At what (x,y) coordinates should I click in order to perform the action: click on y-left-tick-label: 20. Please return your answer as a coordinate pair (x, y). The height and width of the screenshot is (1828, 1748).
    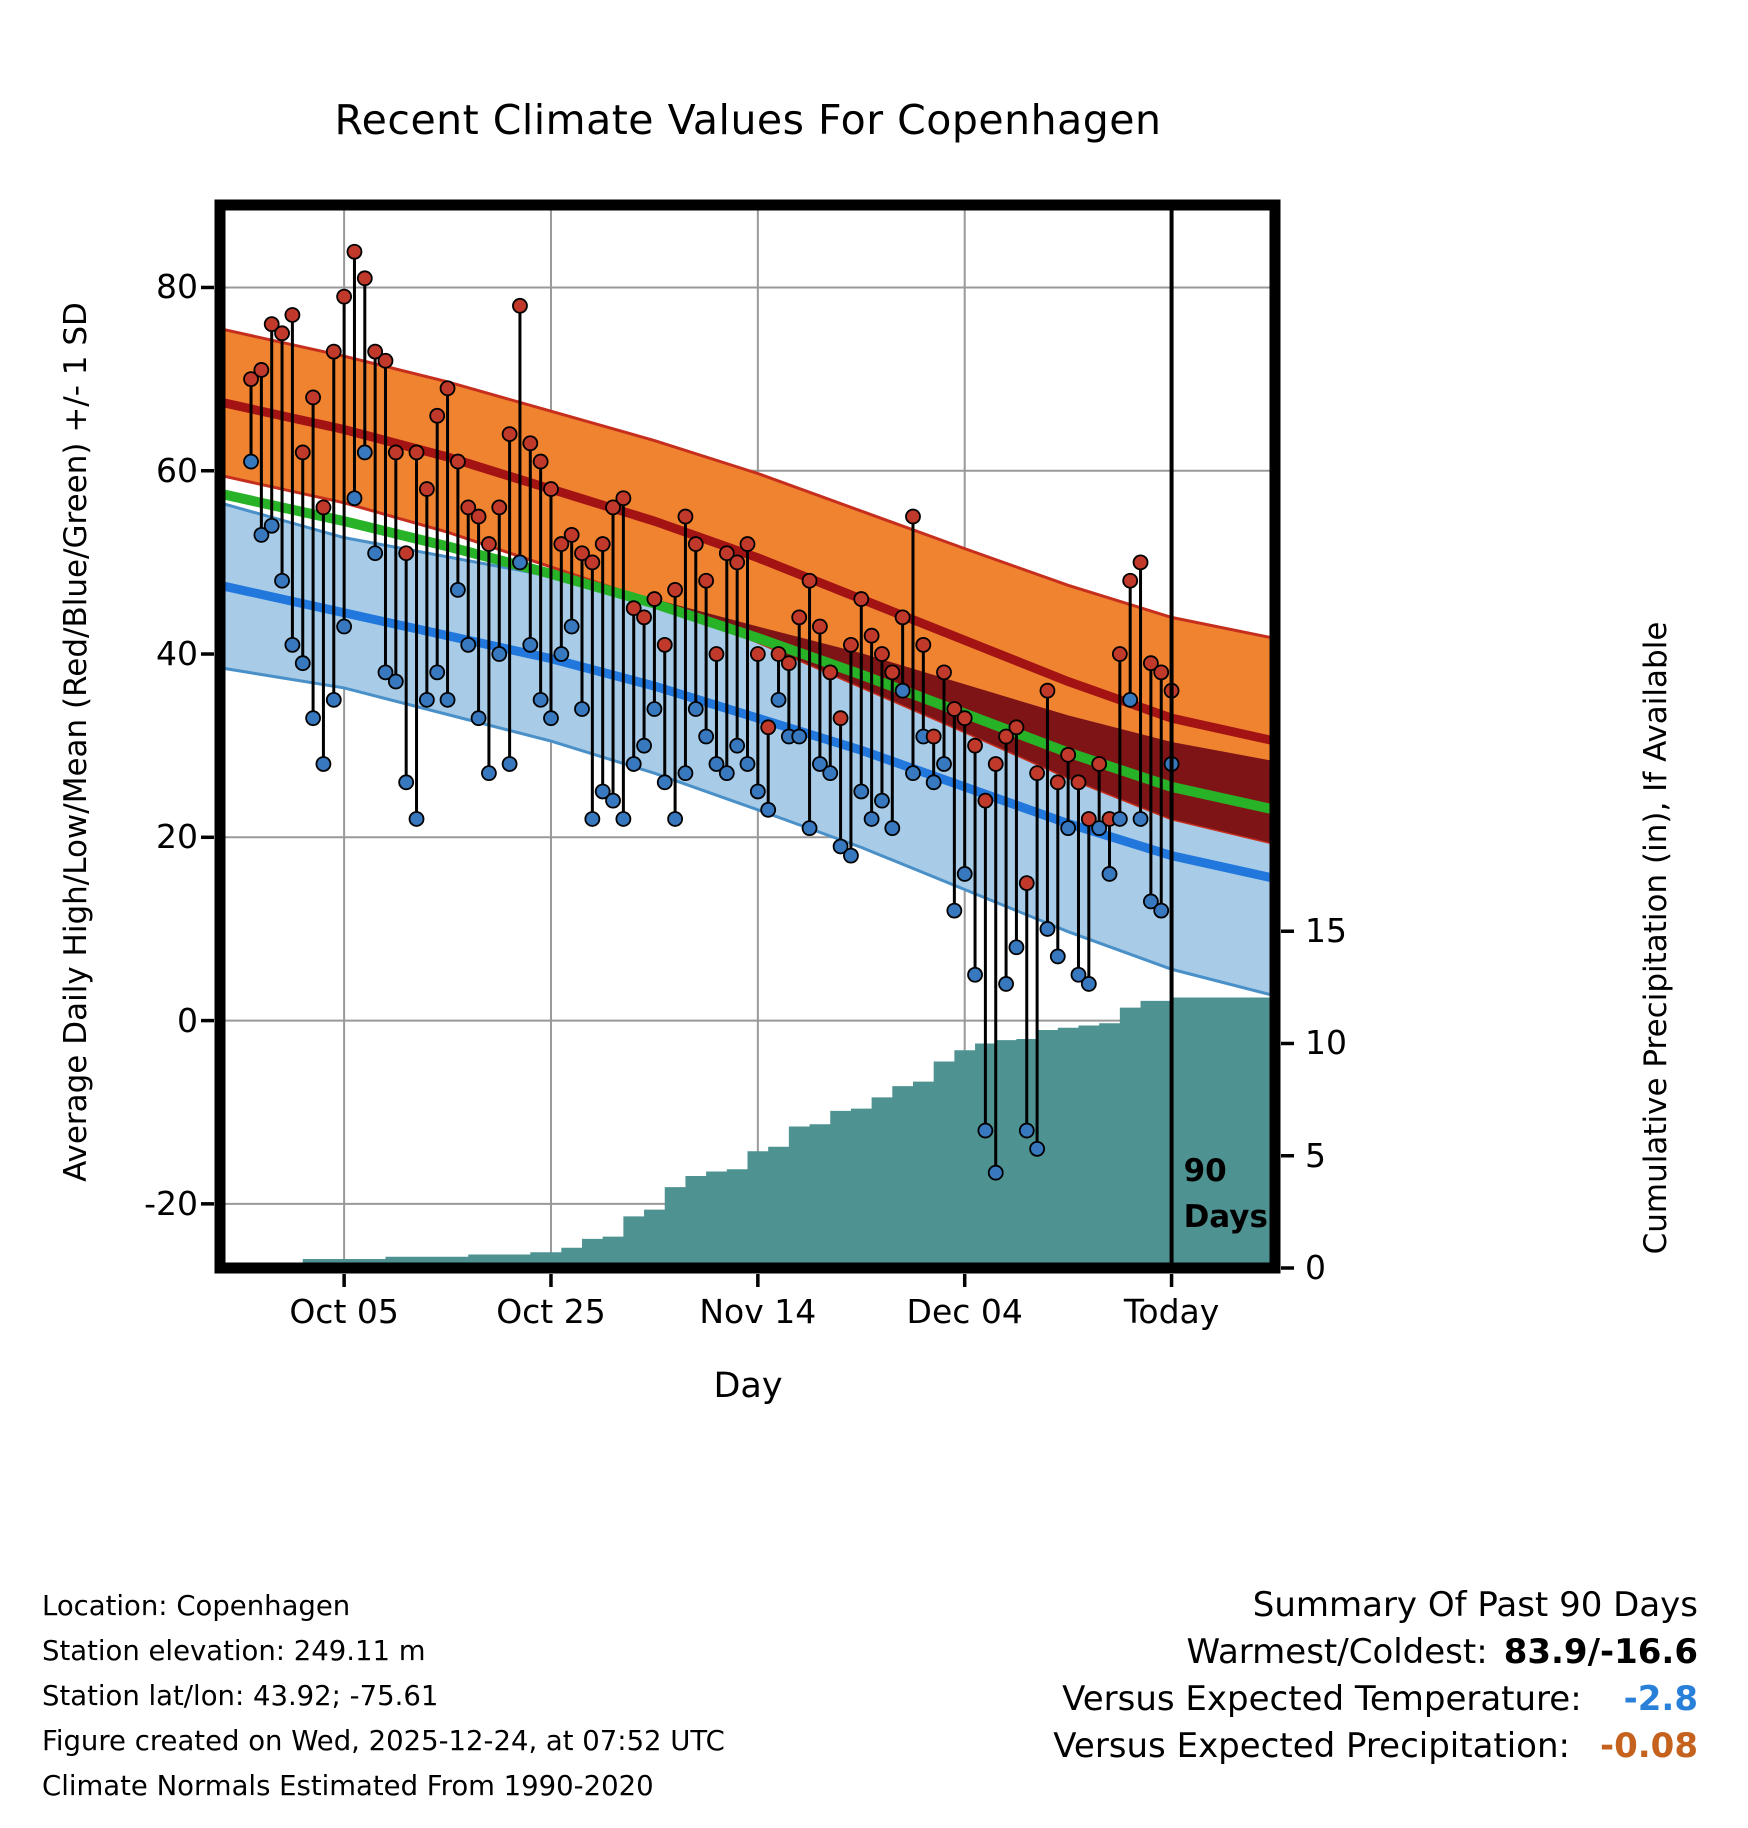
    Looking at the image, I should click on (177, 837).